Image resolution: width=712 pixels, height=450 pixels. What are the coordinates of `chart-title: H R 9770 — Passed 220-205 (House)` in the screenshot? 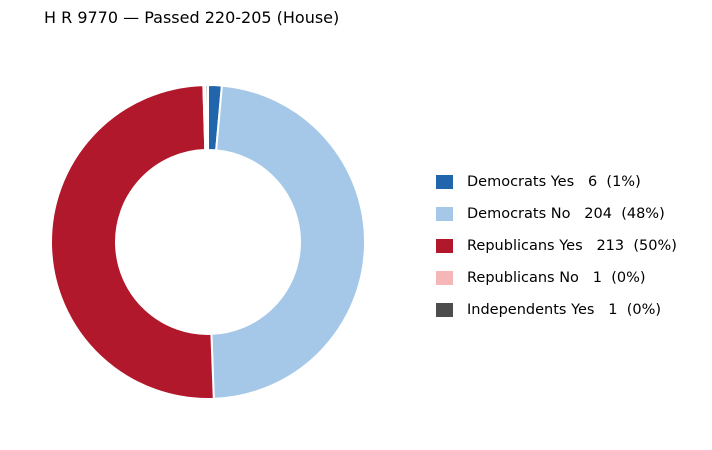 It's located at (192, 17).